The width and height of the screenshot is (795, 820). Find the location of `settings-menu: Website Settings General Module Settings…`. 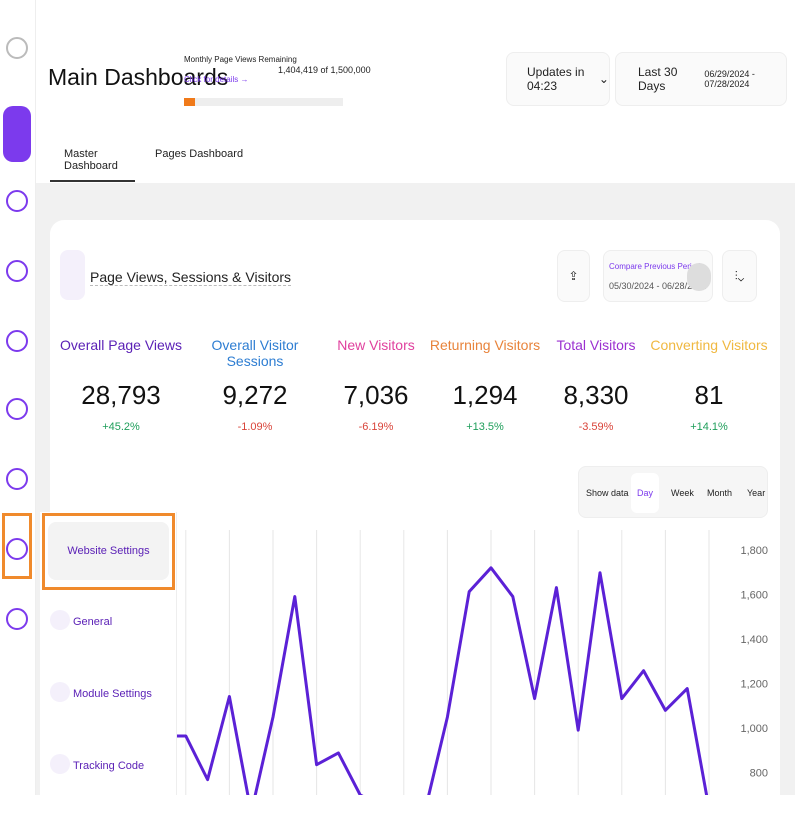

settings-menu: Website Settings General Module Settings… is located at coordinates (108, 653).